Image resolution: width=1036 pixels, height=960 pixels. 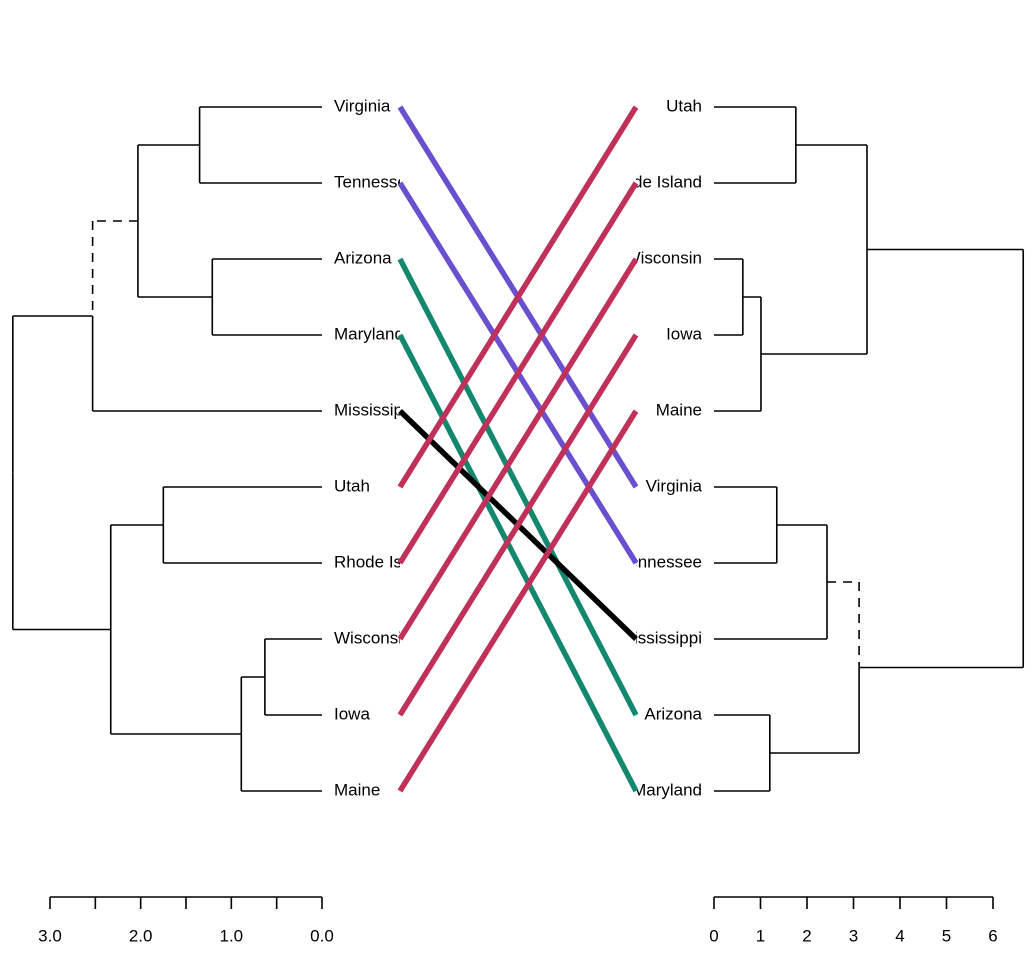 What do you see at coordinates (853, 935) in the screenshot?
I see `tick-label: 3` at bounding box center [853, 935].